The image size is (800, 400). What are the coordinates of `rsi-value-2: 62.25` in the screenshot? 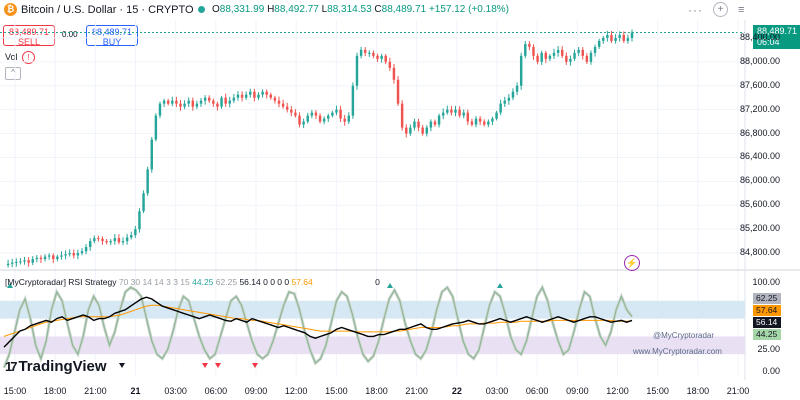 It's located at (226, 282).